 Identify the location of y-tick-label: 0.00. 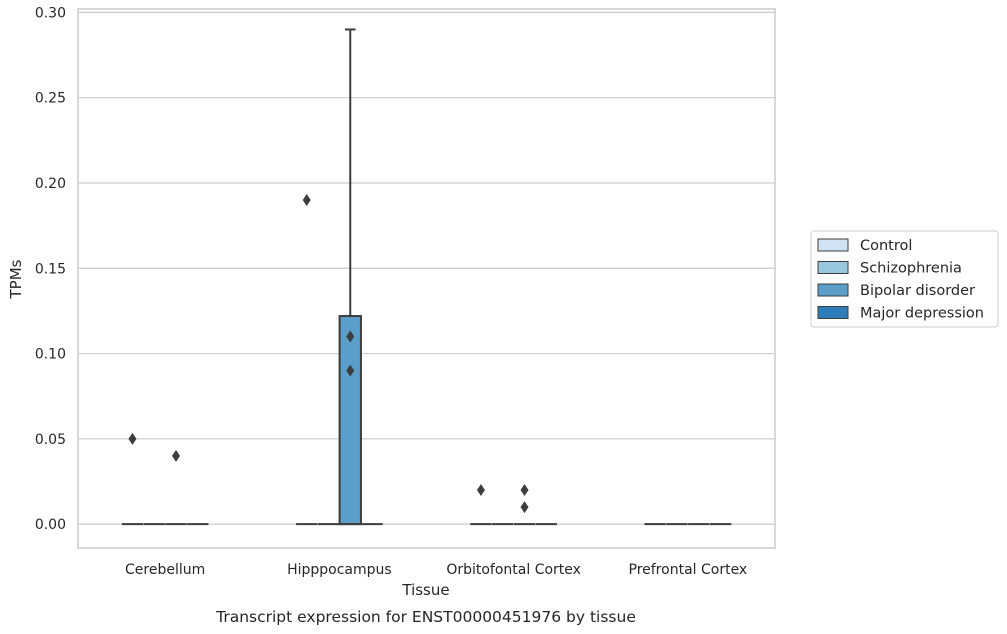
(50, 525).